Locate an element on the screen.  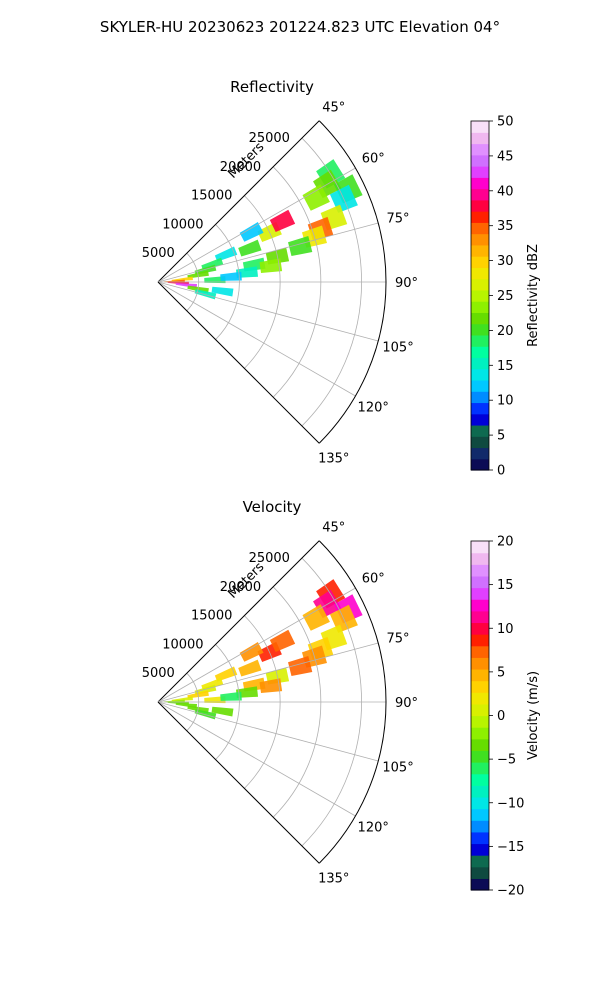
reflectivity-colorbar: 0 5 10 15 20 25 30 35 40 45 50 Reflectivity dBZ is located at coordinates (505, 297).